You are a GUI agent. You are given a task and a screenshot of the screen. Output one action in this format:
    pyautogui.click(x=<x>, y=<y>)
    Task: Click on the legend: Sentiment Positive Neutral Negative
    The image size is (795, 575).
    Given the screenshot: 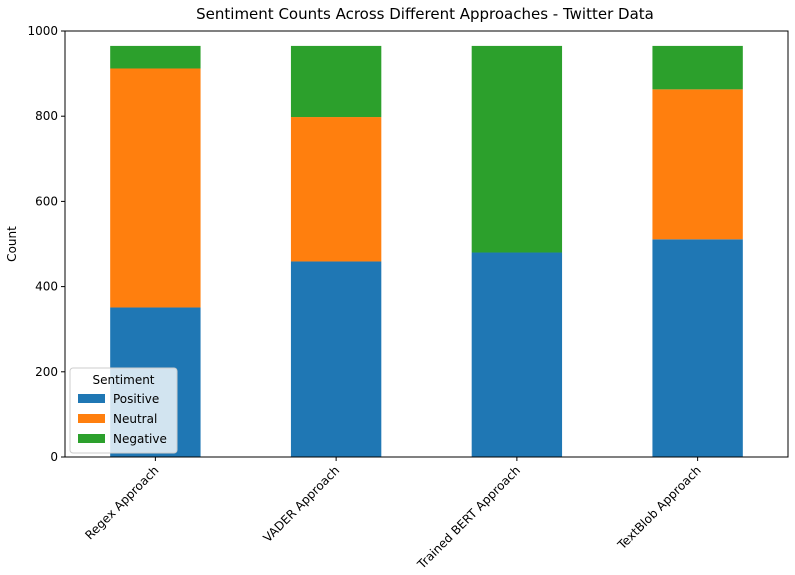 What is the action you would take?
    pyautogui.click(x=123, y=410)
    